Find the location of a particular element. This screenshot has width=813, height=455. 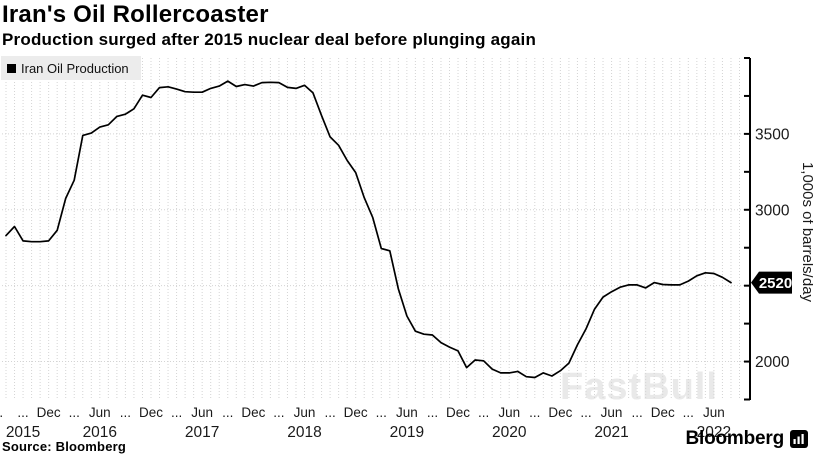

y-axis-title: 1,000s of barrels/day is located at coordinates (806, 232).